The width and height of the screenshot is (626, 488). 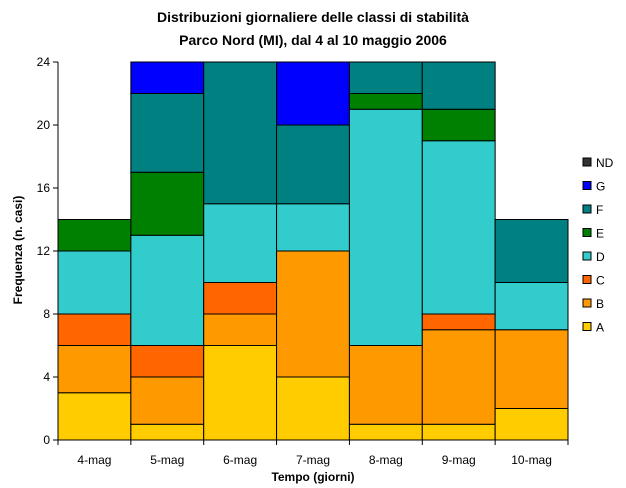 I want to click on bar-segment-10-mag-f, so click(x=531, y=251).